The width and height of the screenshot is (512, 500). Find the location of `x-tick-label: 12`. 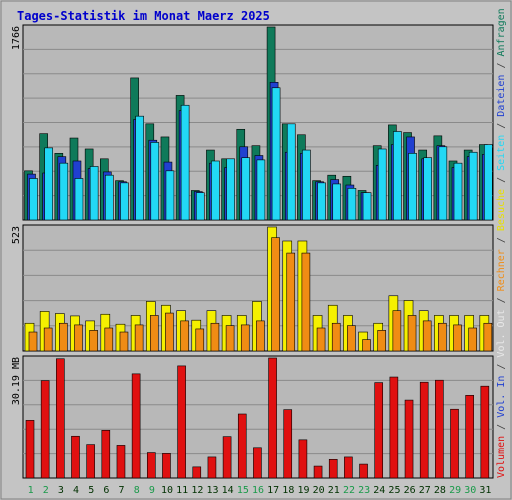

x-tick-label: 12 is located at coordinates (197, 490).